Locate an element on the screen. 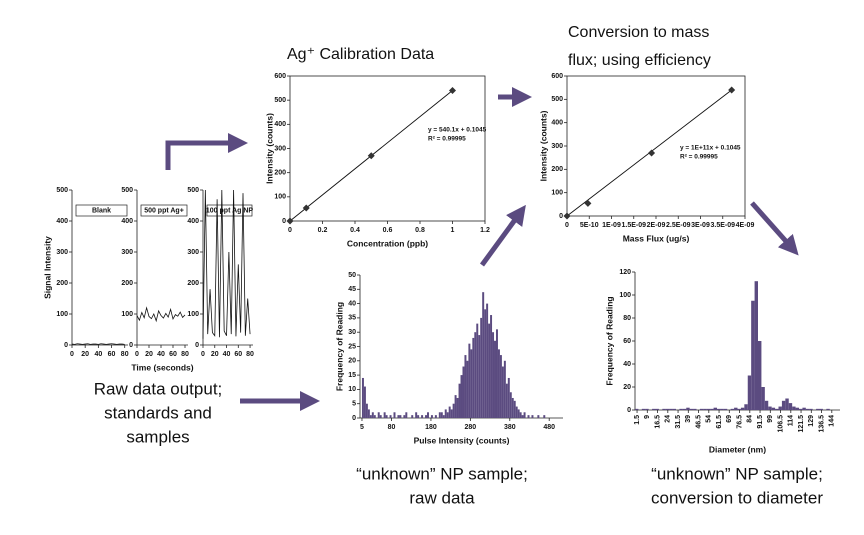 This screenshot has height=535, width=864. chart-title: Ag⁺ Calibration Data is located at coordinates (360, 54).